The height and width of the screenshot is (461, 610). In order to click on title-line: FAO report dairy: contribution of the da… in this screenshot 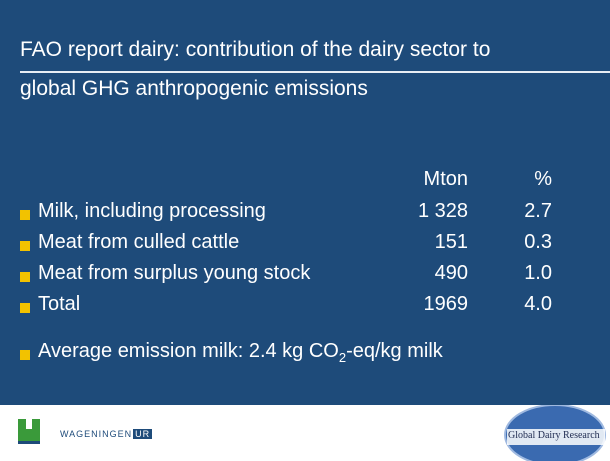, I will do `click(255, 49)`.